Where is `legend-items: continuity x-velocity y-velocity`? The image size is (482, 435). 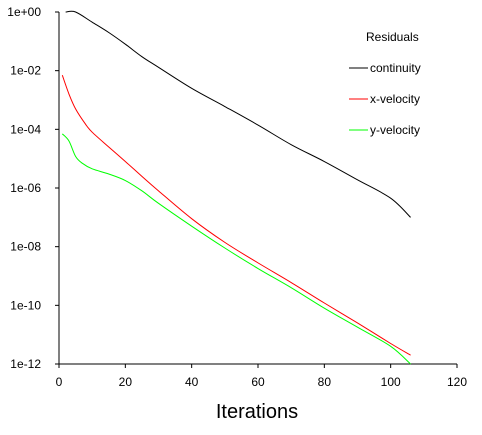 legend-items: continuity x-velocity y-velocity is located at coordinates (385, 99).